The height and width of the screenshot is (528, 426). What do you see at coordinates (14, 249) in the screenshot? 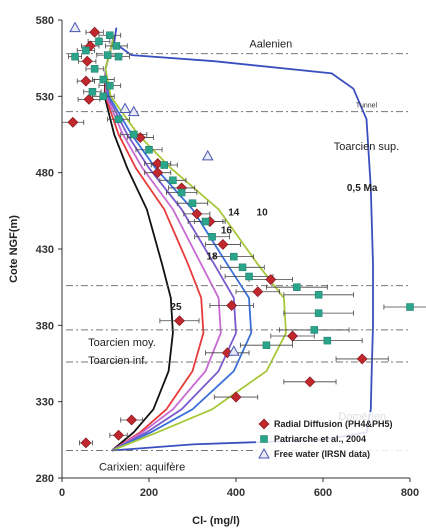
I see `y-axis-title: Cote NGF(m)` at bounding box center [14, 249].